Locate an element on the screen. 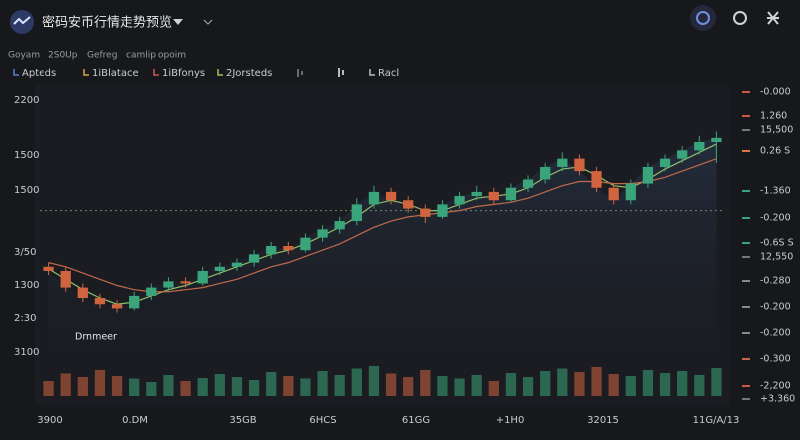 This screenshot has height=440, width=800. left-axis-label: 2200 is located at coordinates (26, 100).